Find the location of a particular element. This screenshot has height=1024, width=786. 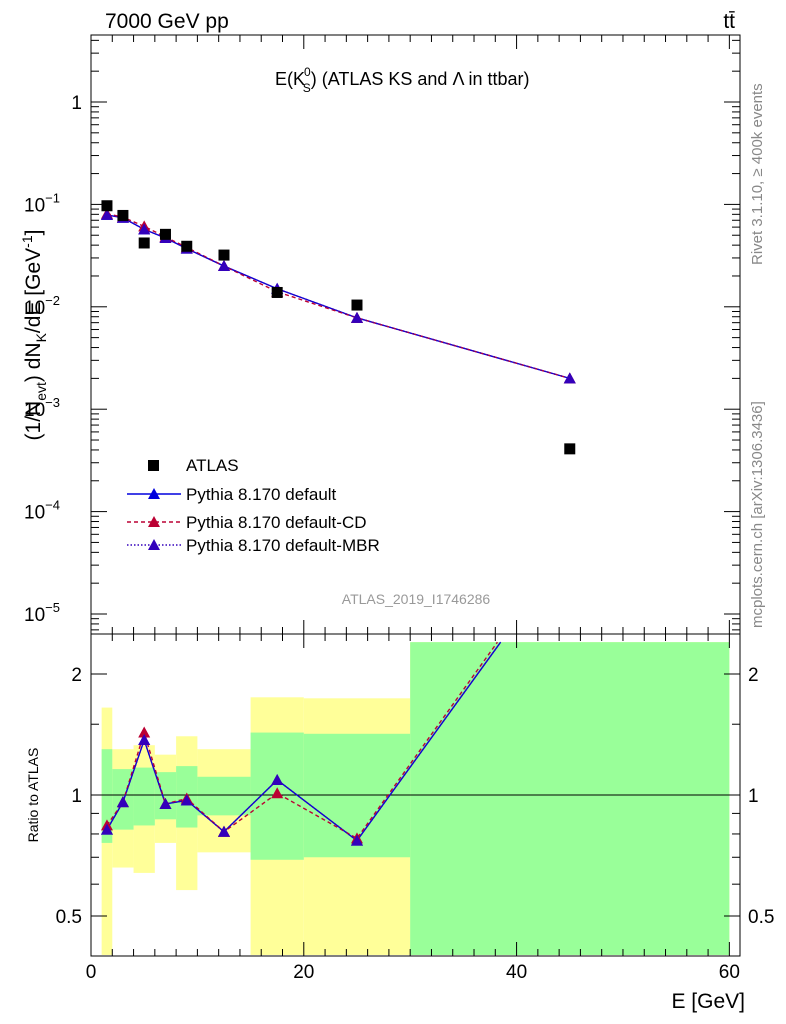

main-title-superscript: 0 is located at coordinates (307, 72).